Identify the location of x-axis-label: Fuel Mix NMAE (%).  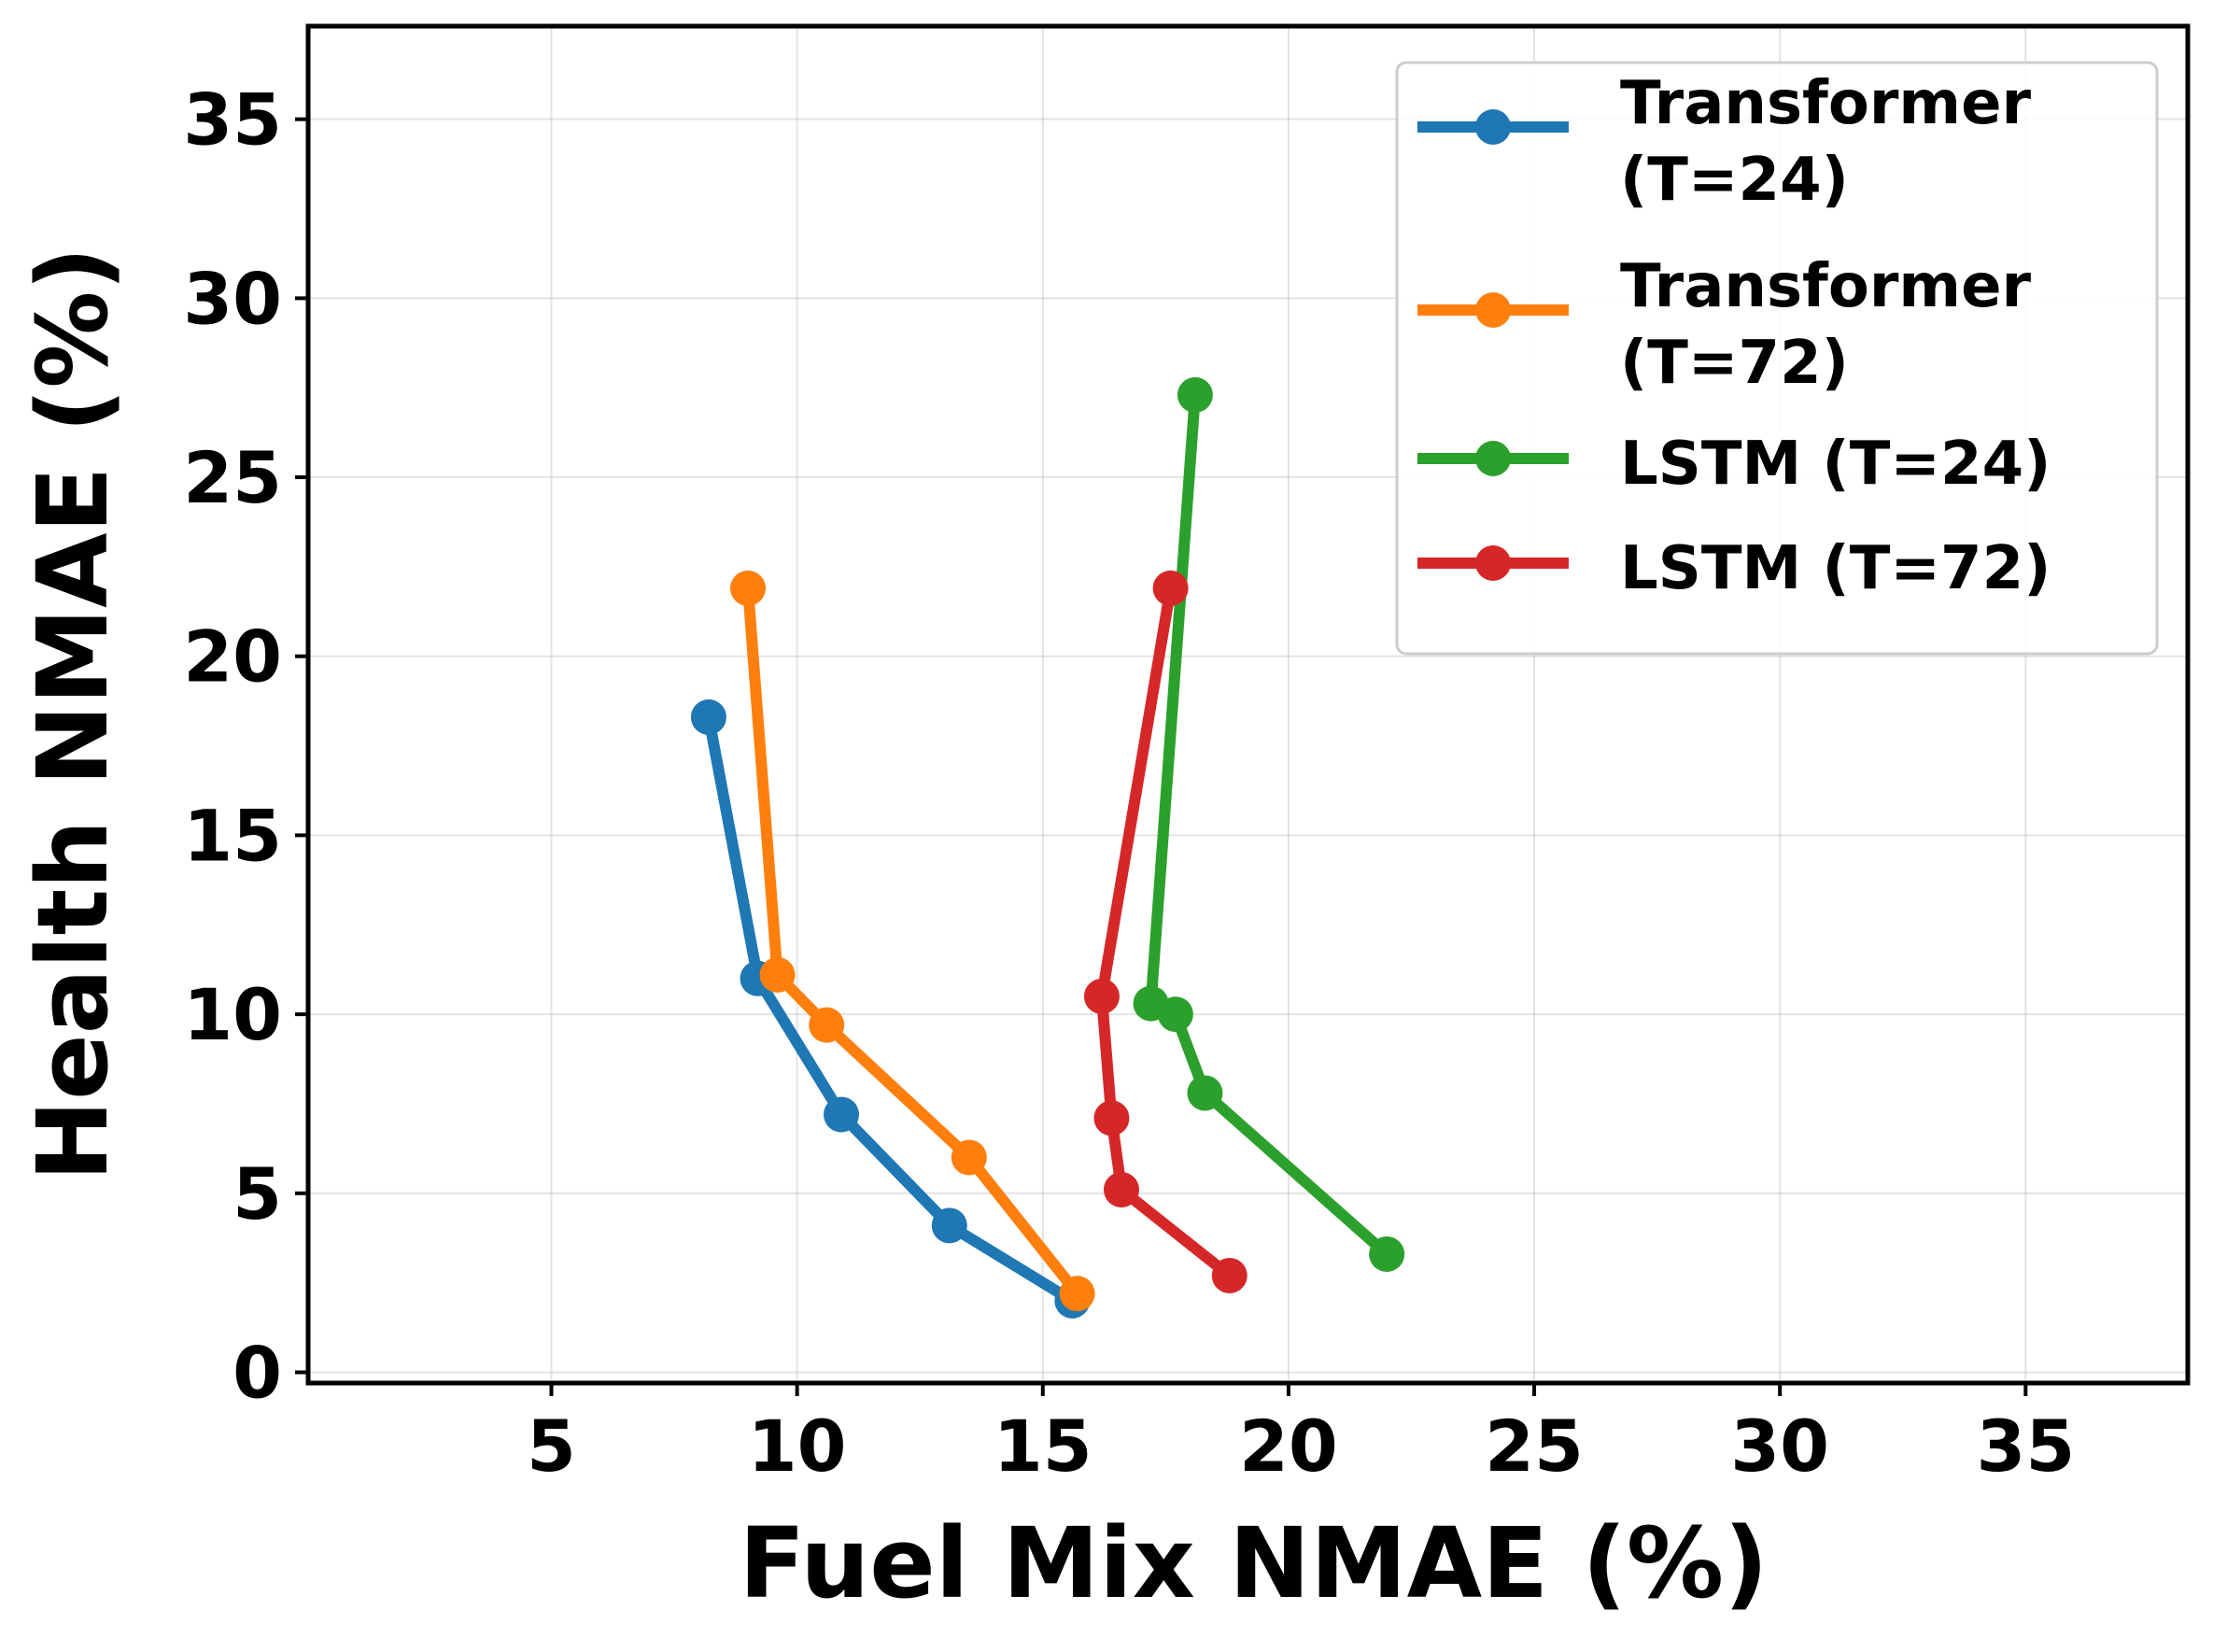
(1254, 1563).